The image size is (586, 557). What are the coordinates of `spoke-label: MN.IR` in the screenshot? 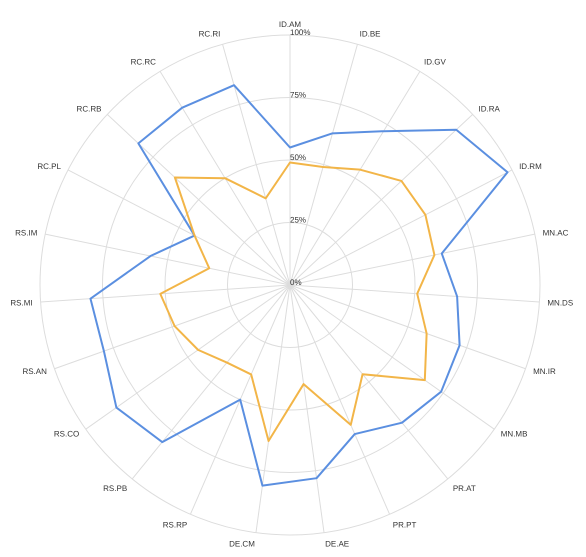 It's located at (544, 371).